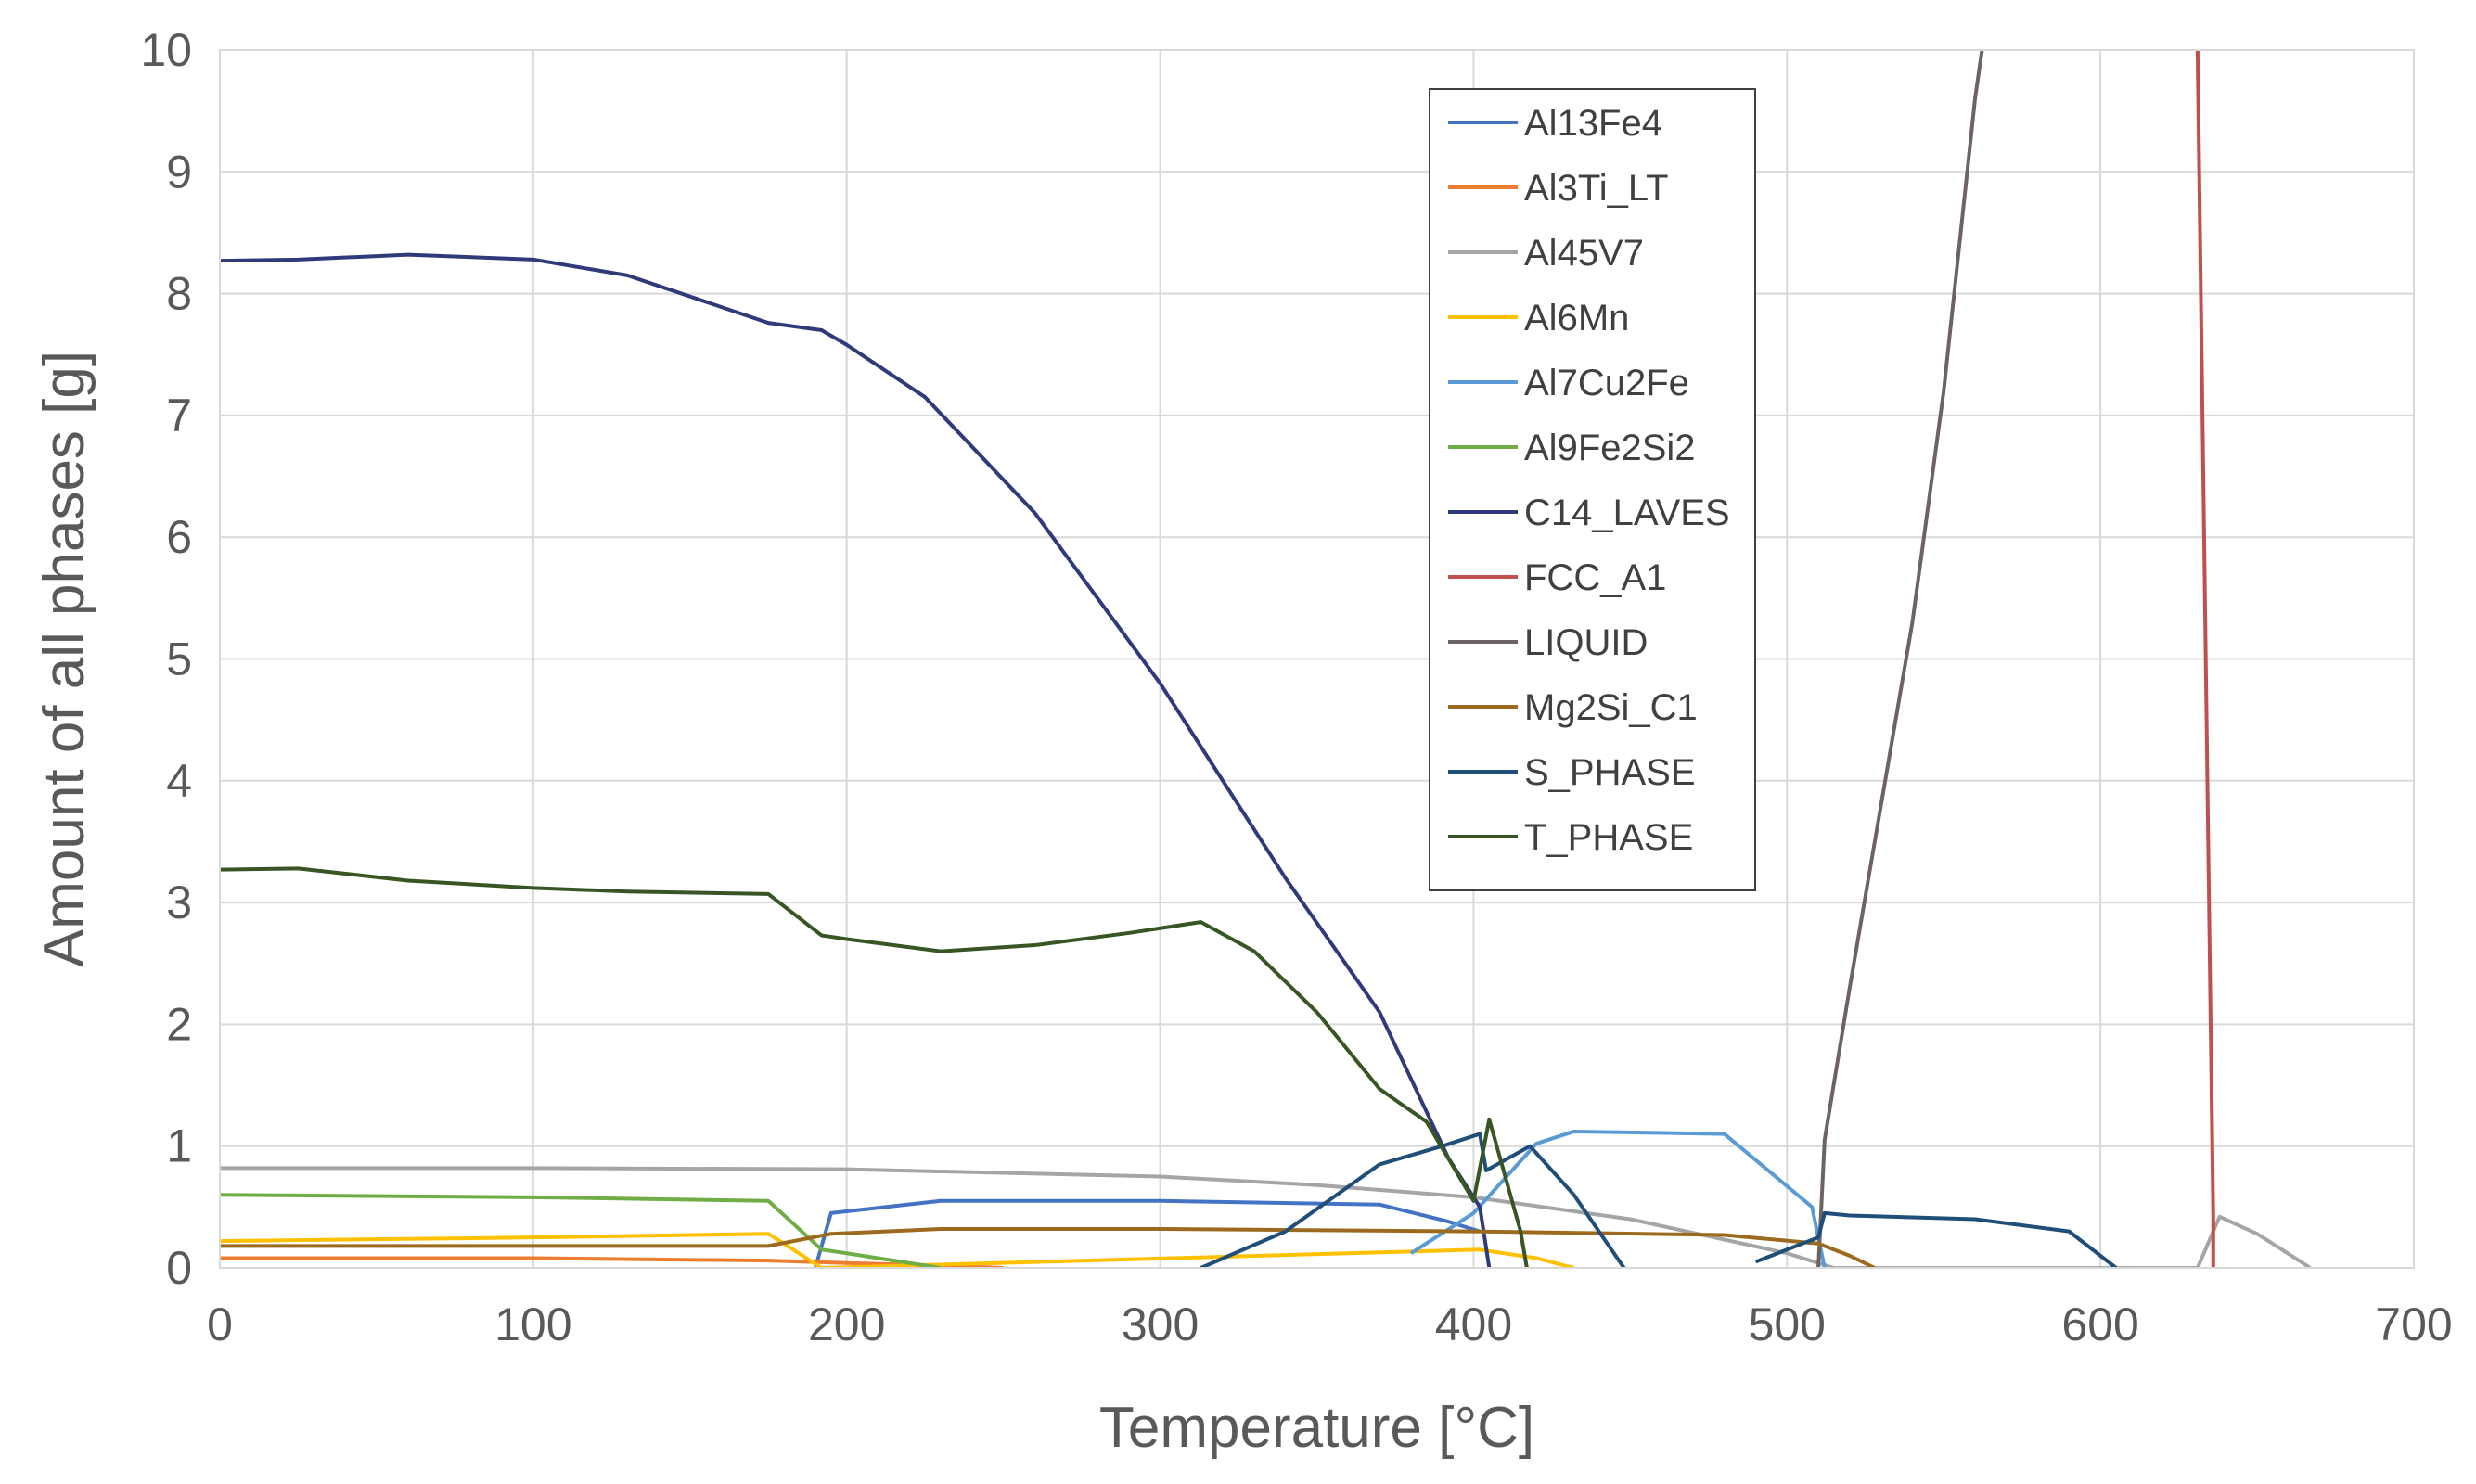 Image resolution: width=2476 pixels, height=1484 pixels. Describe the element at coordinates (1473, 1324) in the screenshot. I see `x-tick-label: 400` at that location.